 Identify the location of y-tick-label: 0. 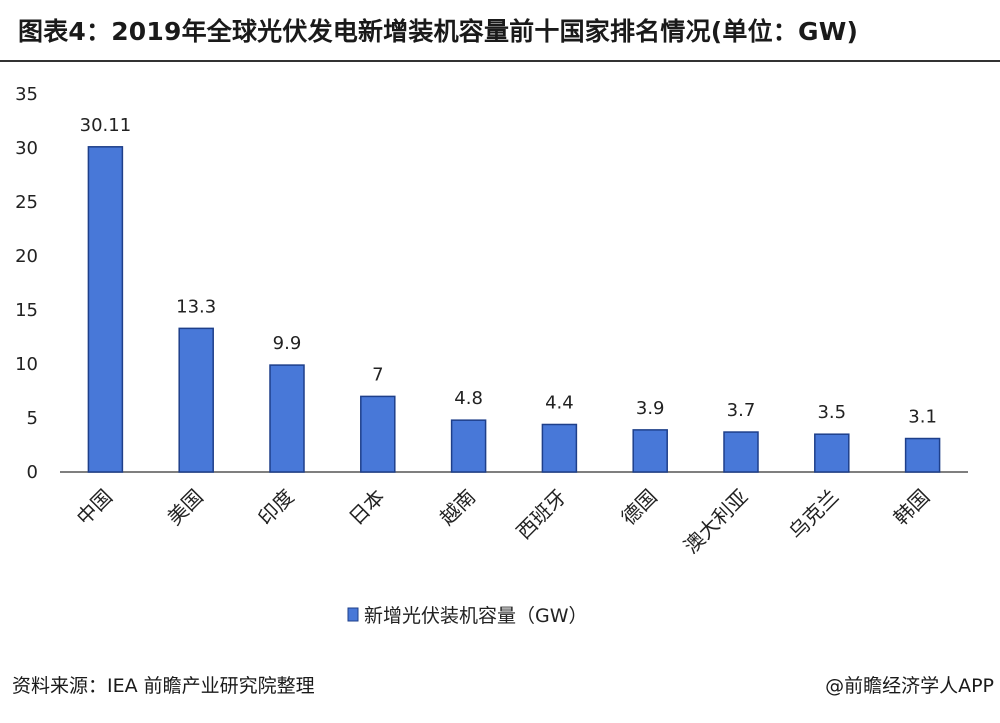
(32, 472).